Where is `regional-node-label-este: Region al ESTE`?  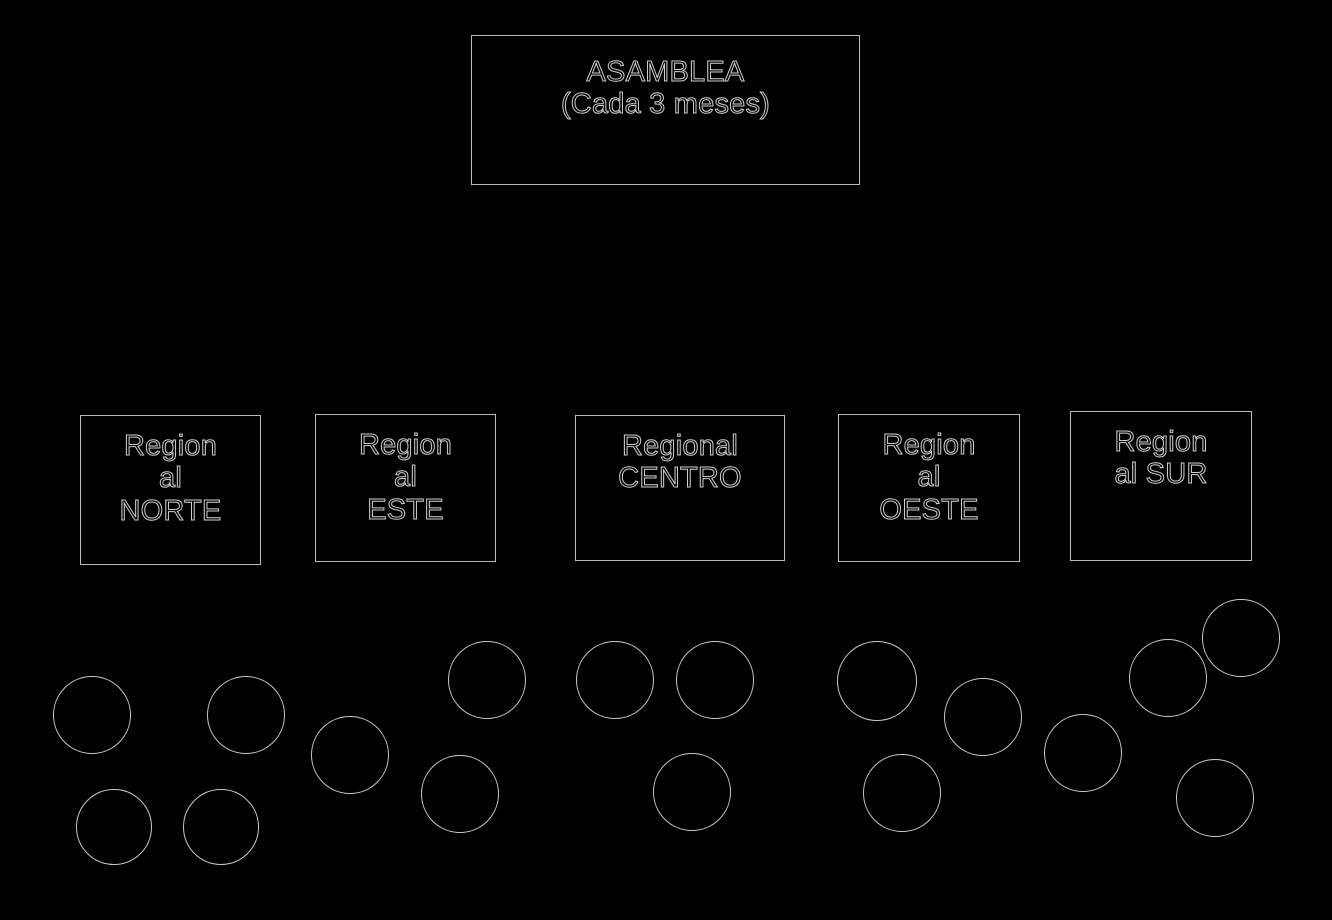 regional-node-label-este: Region al ESTE is located at coordinates (405, 477).